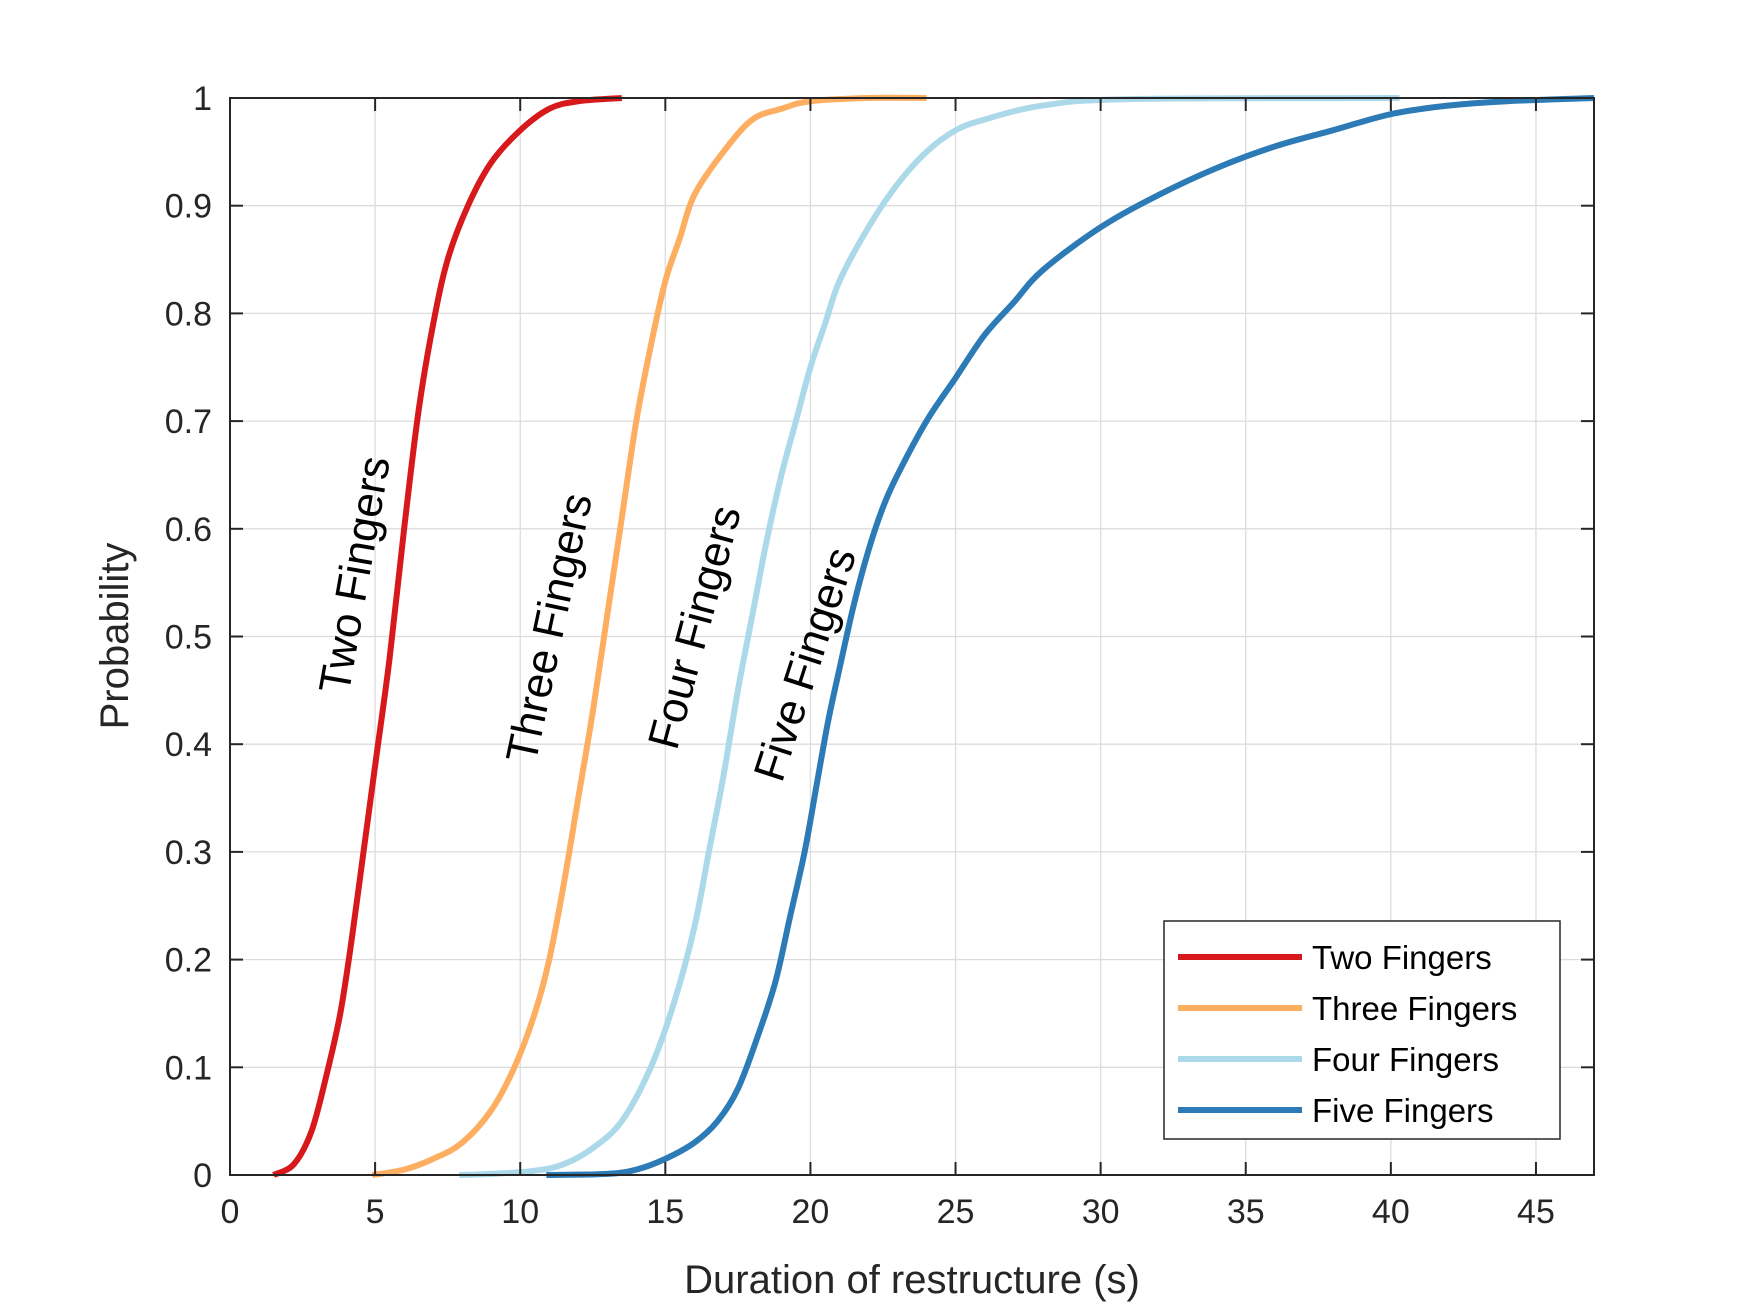 This screenshot has height=1313, width=1750. What do you see at coordinates (1403, 1110) in the screenshot?
I see `legend-label-five-fingers: Five Fingers` at bounding box center [1403, 1110].